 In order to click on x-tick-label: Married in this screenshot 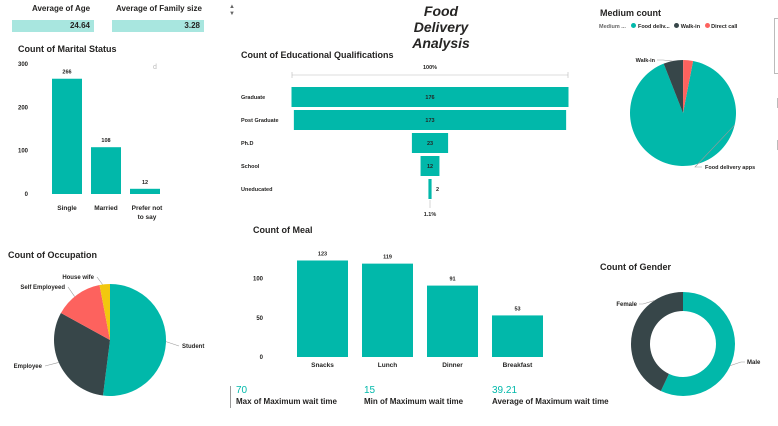, I will do `click(106, 208)`.